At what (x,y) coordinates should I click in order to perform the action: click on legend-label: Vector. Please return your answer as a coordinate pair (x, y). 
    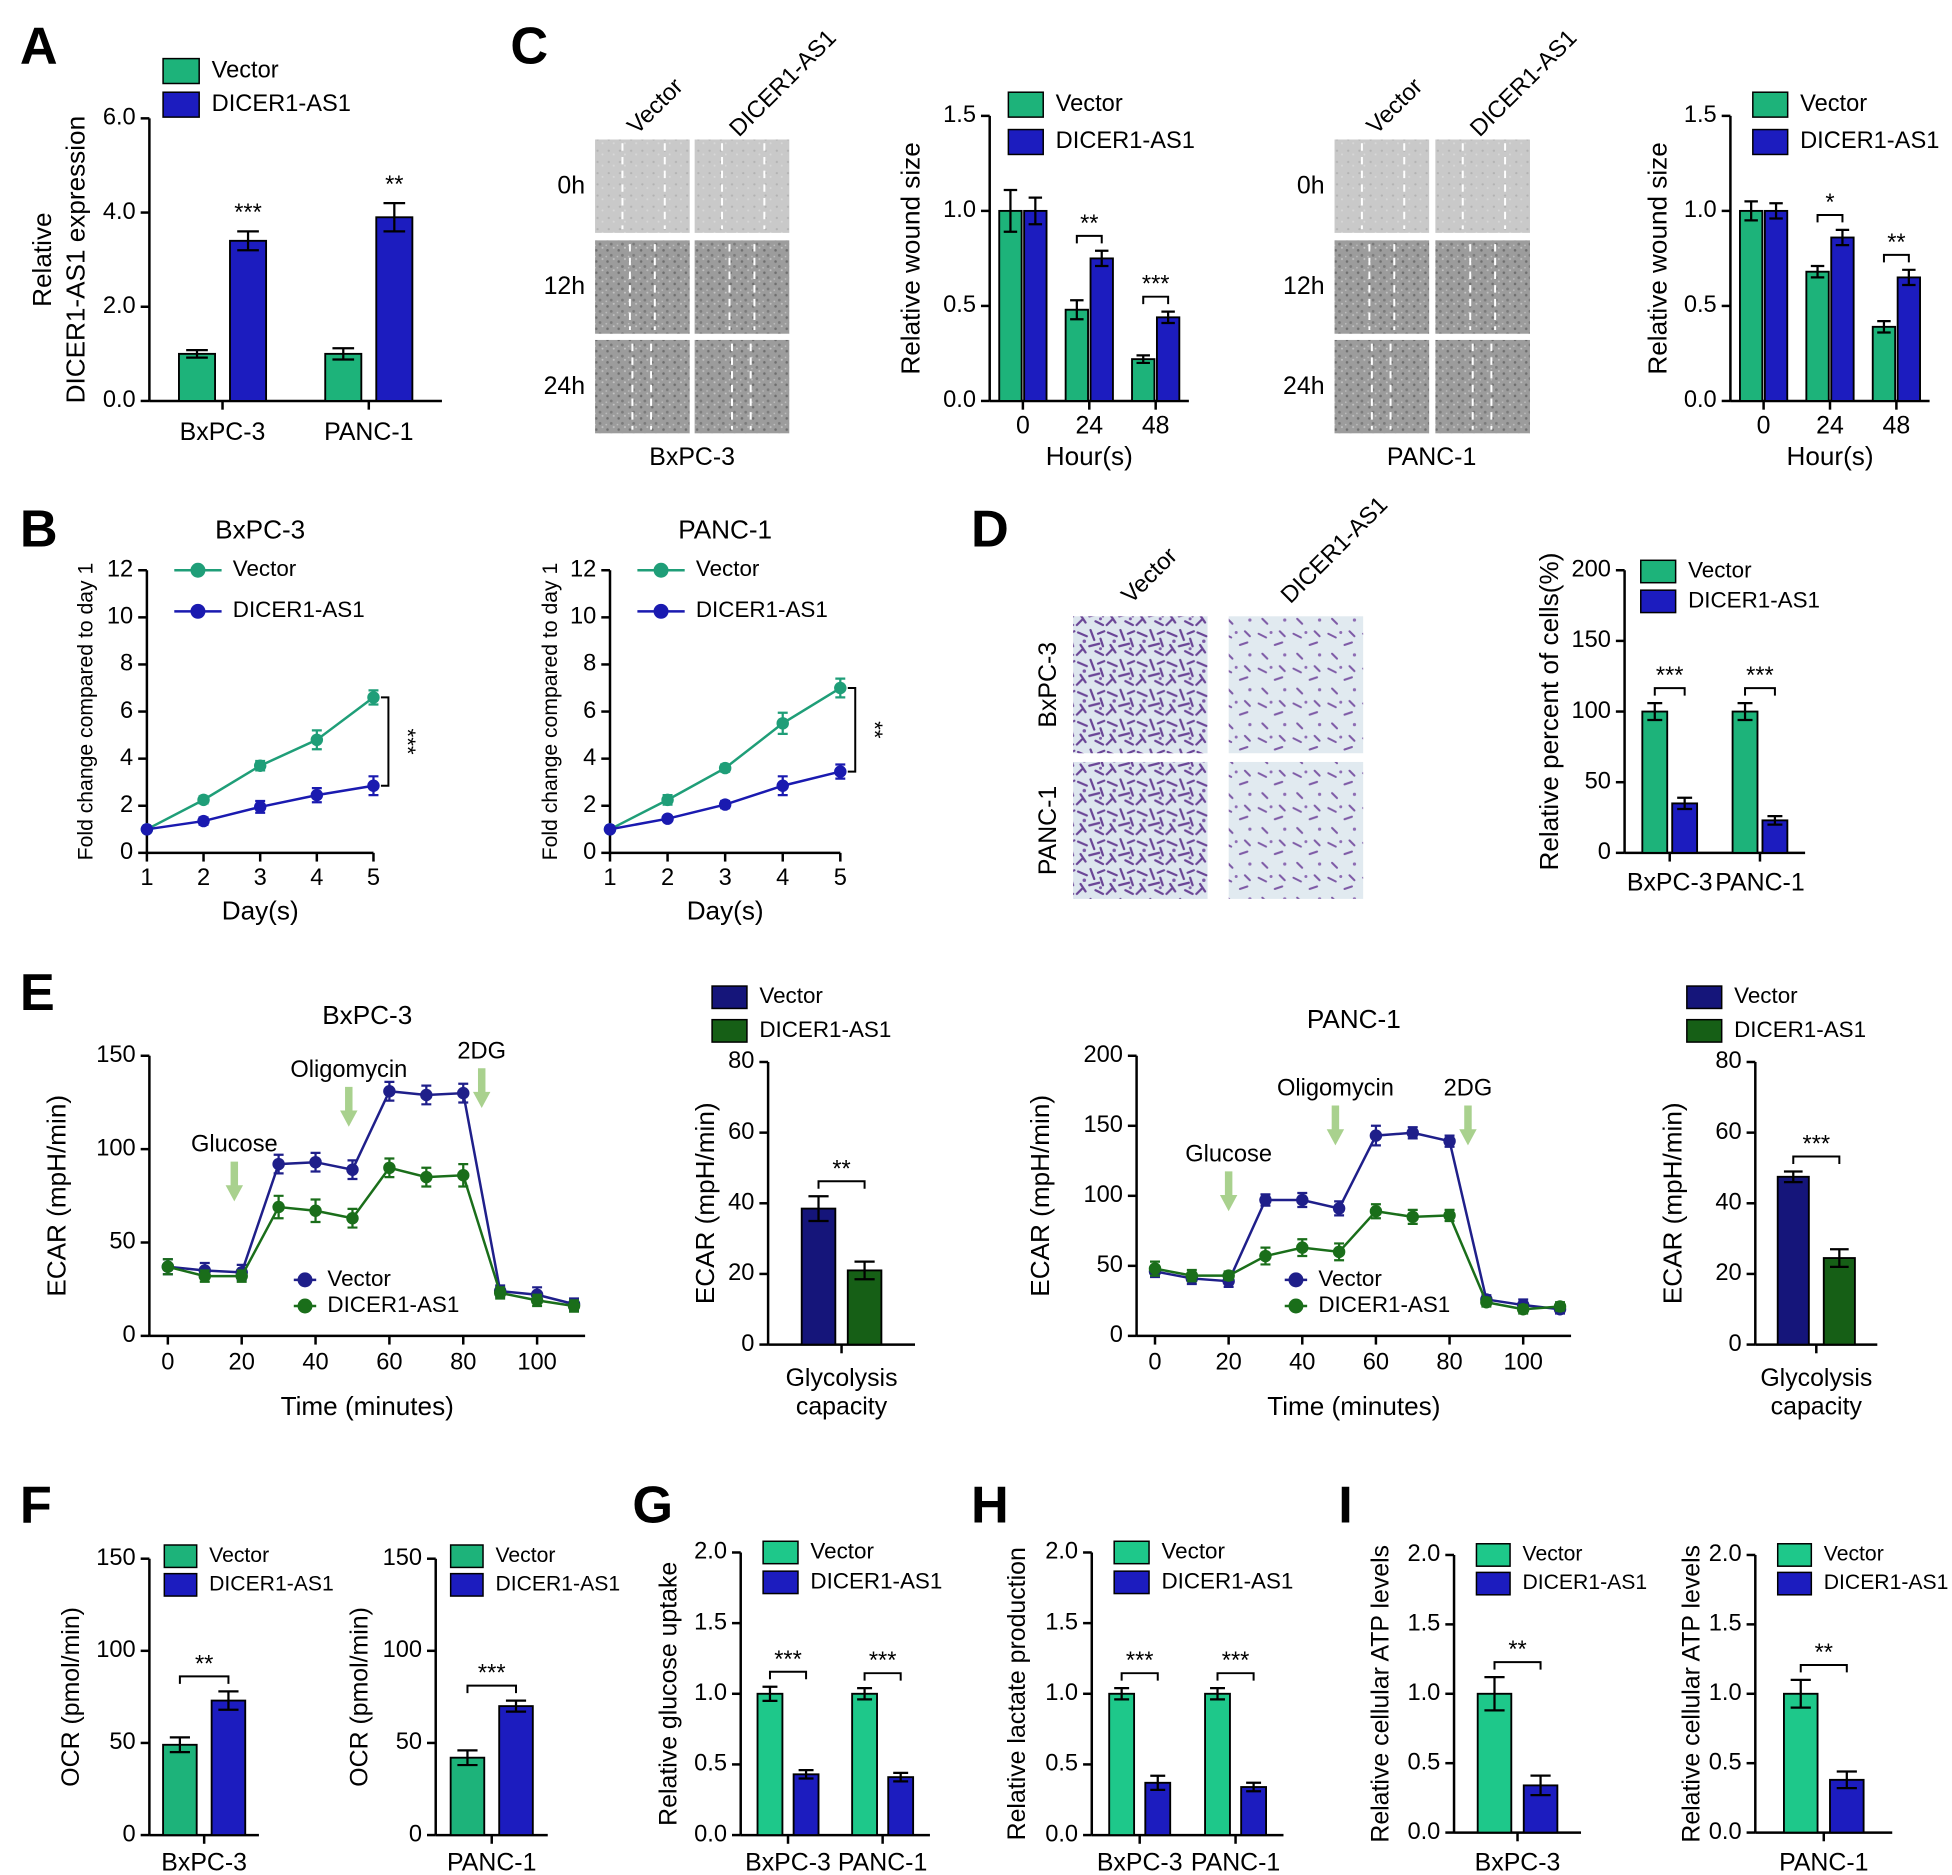
    Looking at the image, I should click on (1854, 1554).